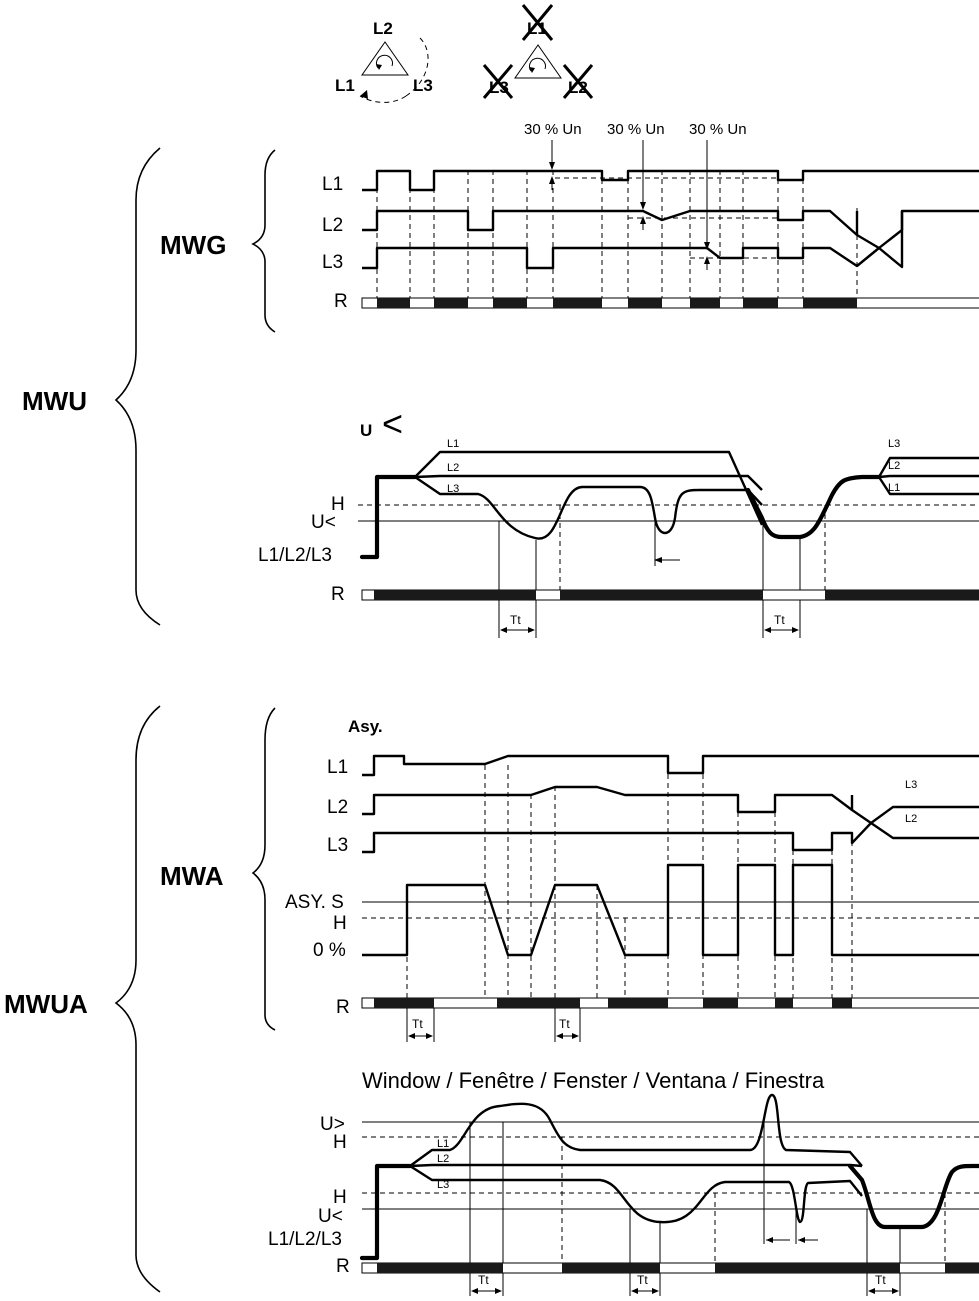  I want to click on mwg-section: L1 L2 L3 R 30 % Un 30 % Un 30 % Un, so click(650, 216).